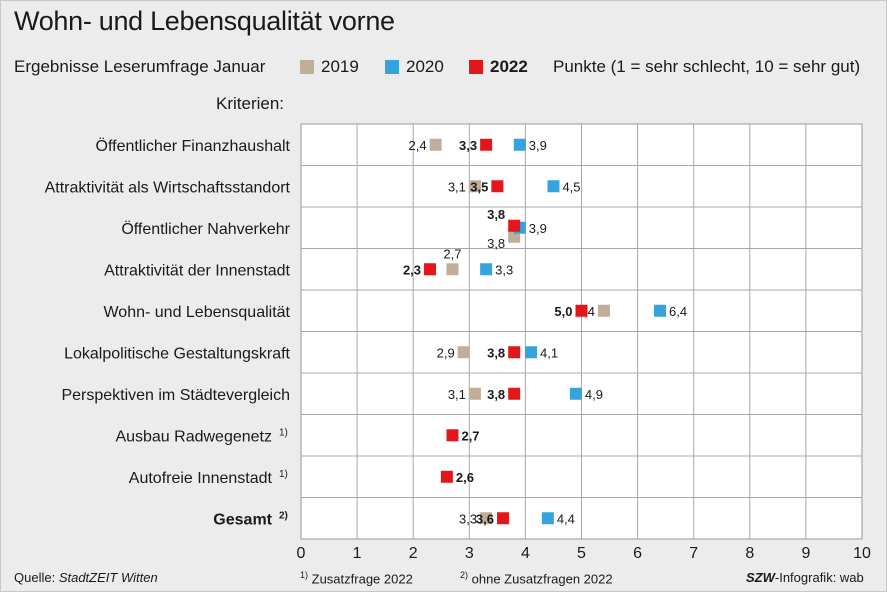 This screenshot has width=887, height=592. I want to click on x-tick-label: 5, so click(581, 553).